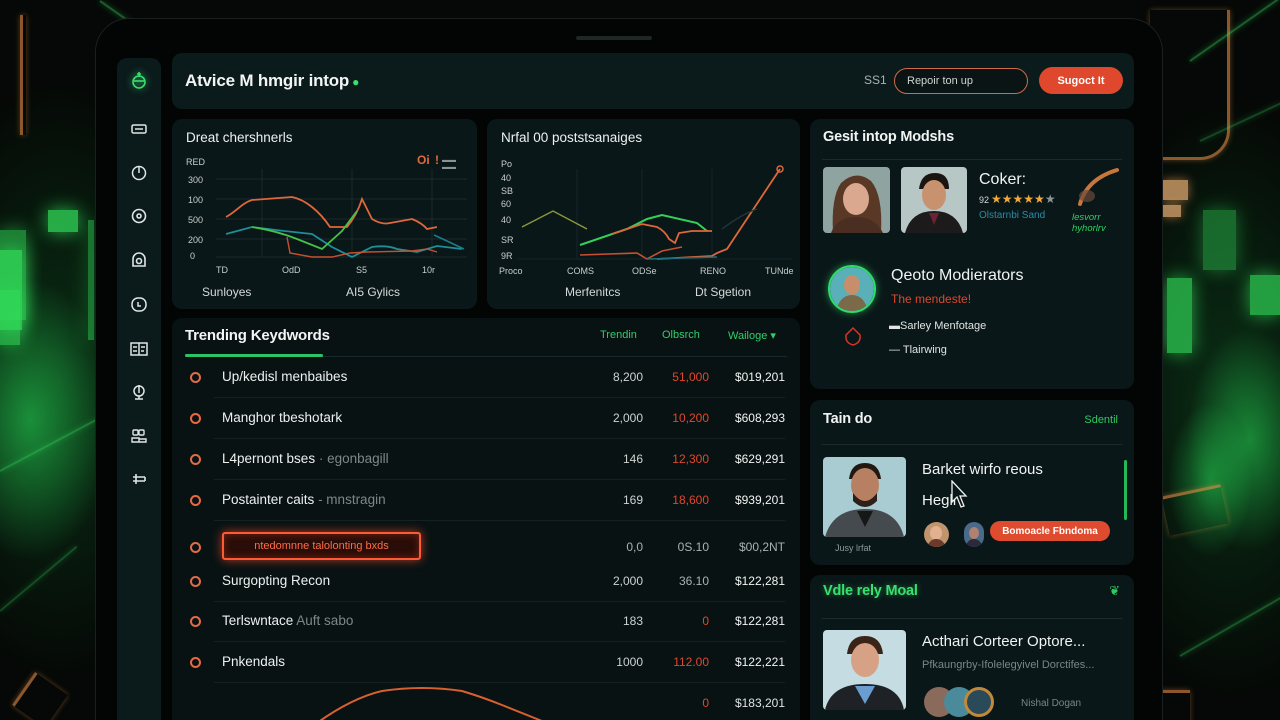 This screenshot has height=720, width=1280. I want to click on header-code-label: SS1, so click(875, 80).